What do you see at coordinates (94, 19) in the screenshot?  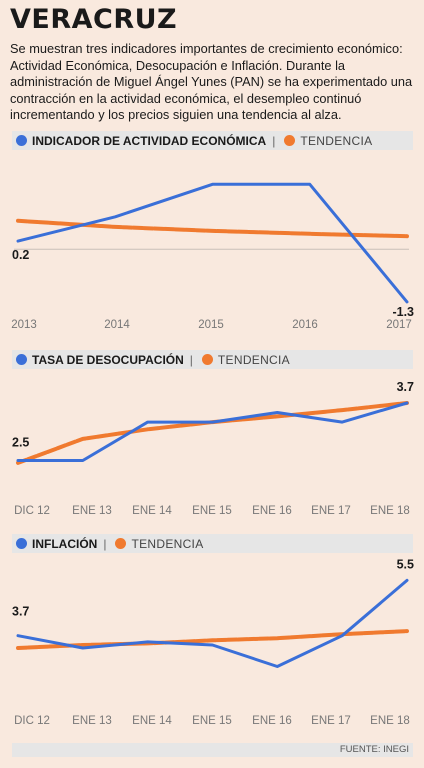 I see `page-title: VERACRUZ` at bounding box center [94, 19].